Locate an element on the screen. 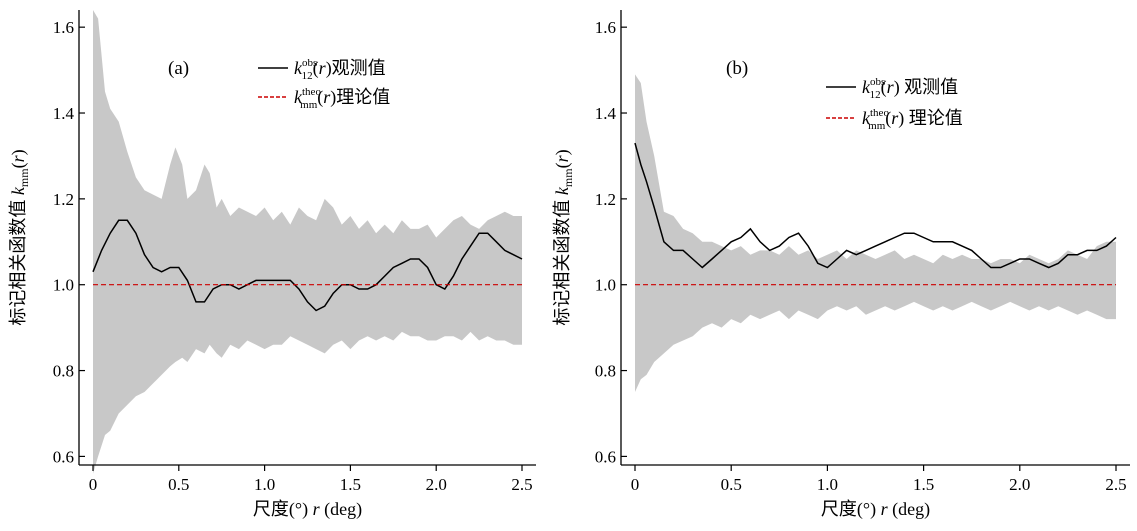  panel-label: (b) is located at coordinates (737, 68).